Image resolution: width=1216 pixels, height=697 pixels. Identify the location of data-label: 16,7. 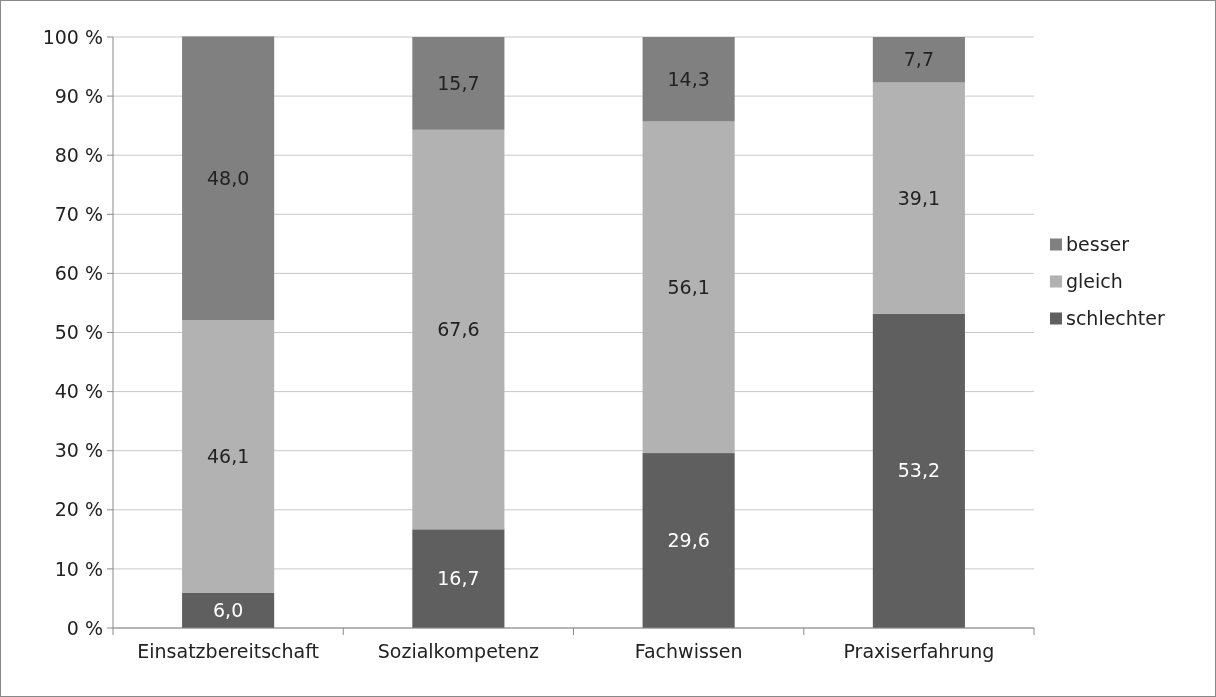
(458, 578).